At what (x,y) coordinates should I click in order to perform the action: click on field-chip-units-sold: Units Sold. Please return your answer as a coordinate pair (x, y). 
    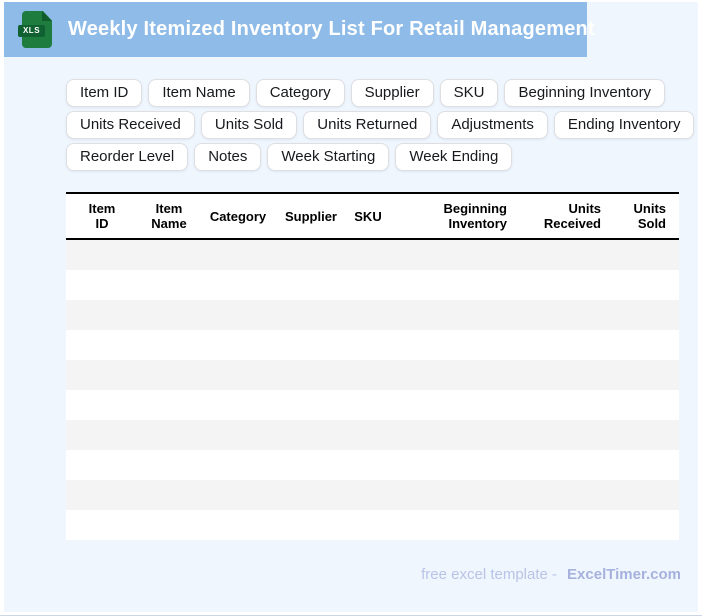
    Looking at the image, I should click on (249, 125).